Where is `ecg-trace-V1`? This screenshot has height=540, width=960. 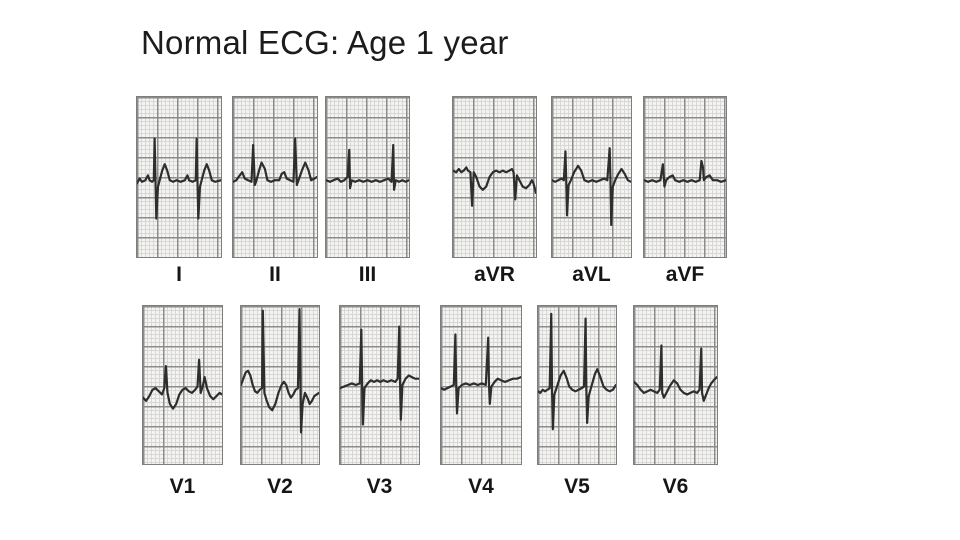
ecg-trace-V1 is located at coordinates (182, 385).